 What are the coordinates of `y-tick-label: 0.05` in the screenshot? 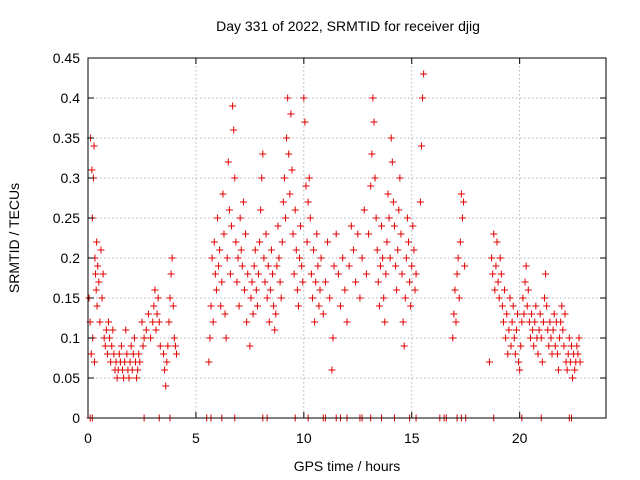 It's located at (66, 378).